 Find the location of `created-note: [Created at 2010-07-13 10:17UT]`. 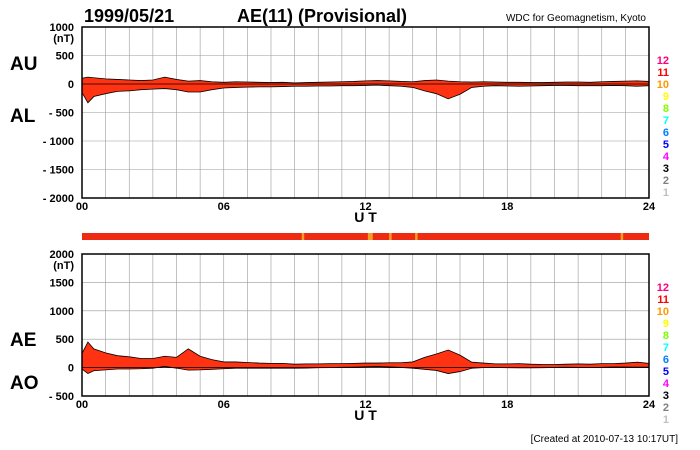

created-note: [Created at 2010-07-13 10:17UT] is located at coordinates (605, 439).